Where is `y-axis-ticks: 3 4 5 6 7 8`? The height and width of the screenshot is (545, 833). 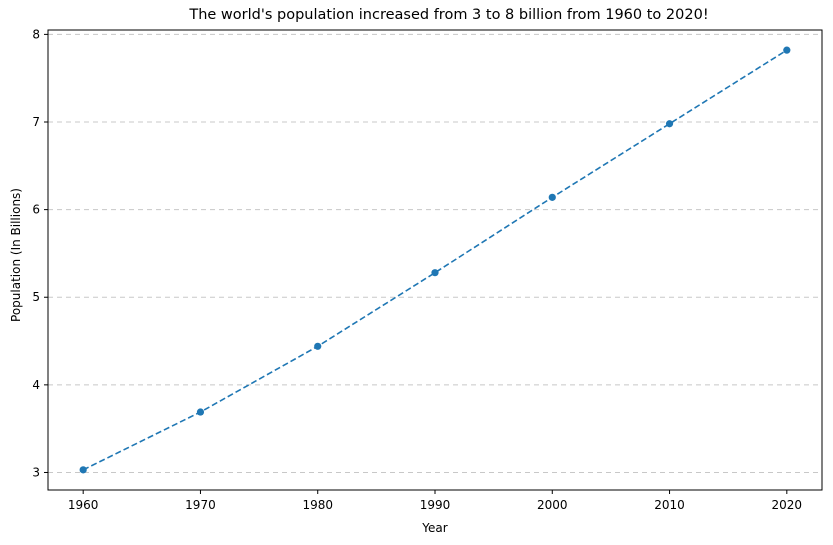 y-axis-ticks: 3 4 5 6 7 8 is located at coordinates (40, 253).